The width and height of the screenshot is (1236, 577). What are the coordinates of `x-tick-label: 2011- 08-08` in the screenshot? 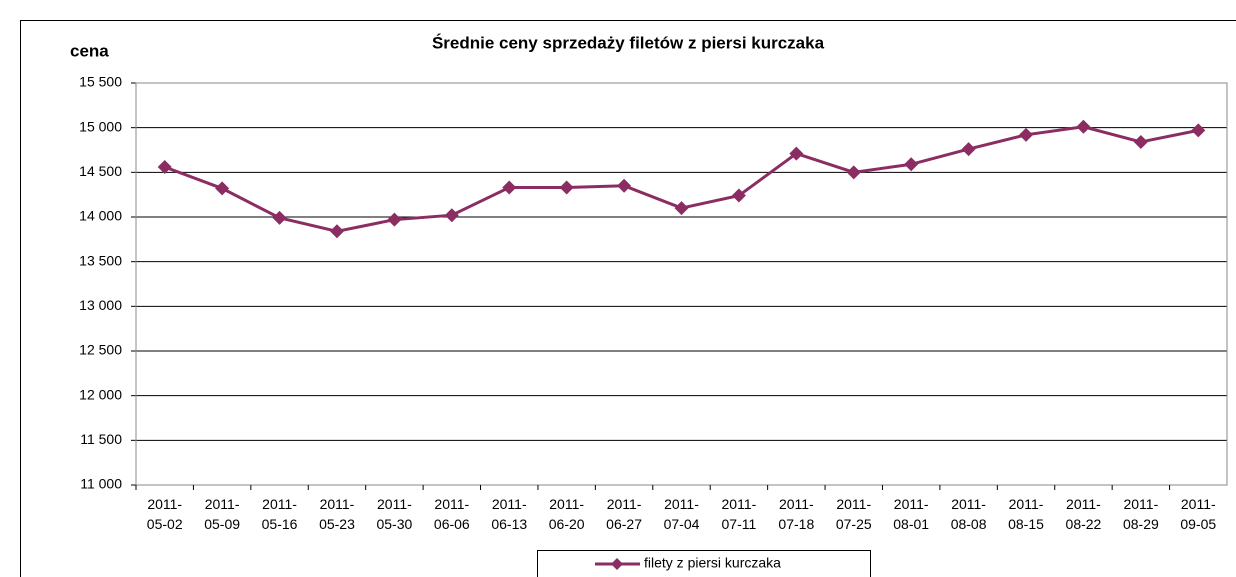 It's located at (969, 514).